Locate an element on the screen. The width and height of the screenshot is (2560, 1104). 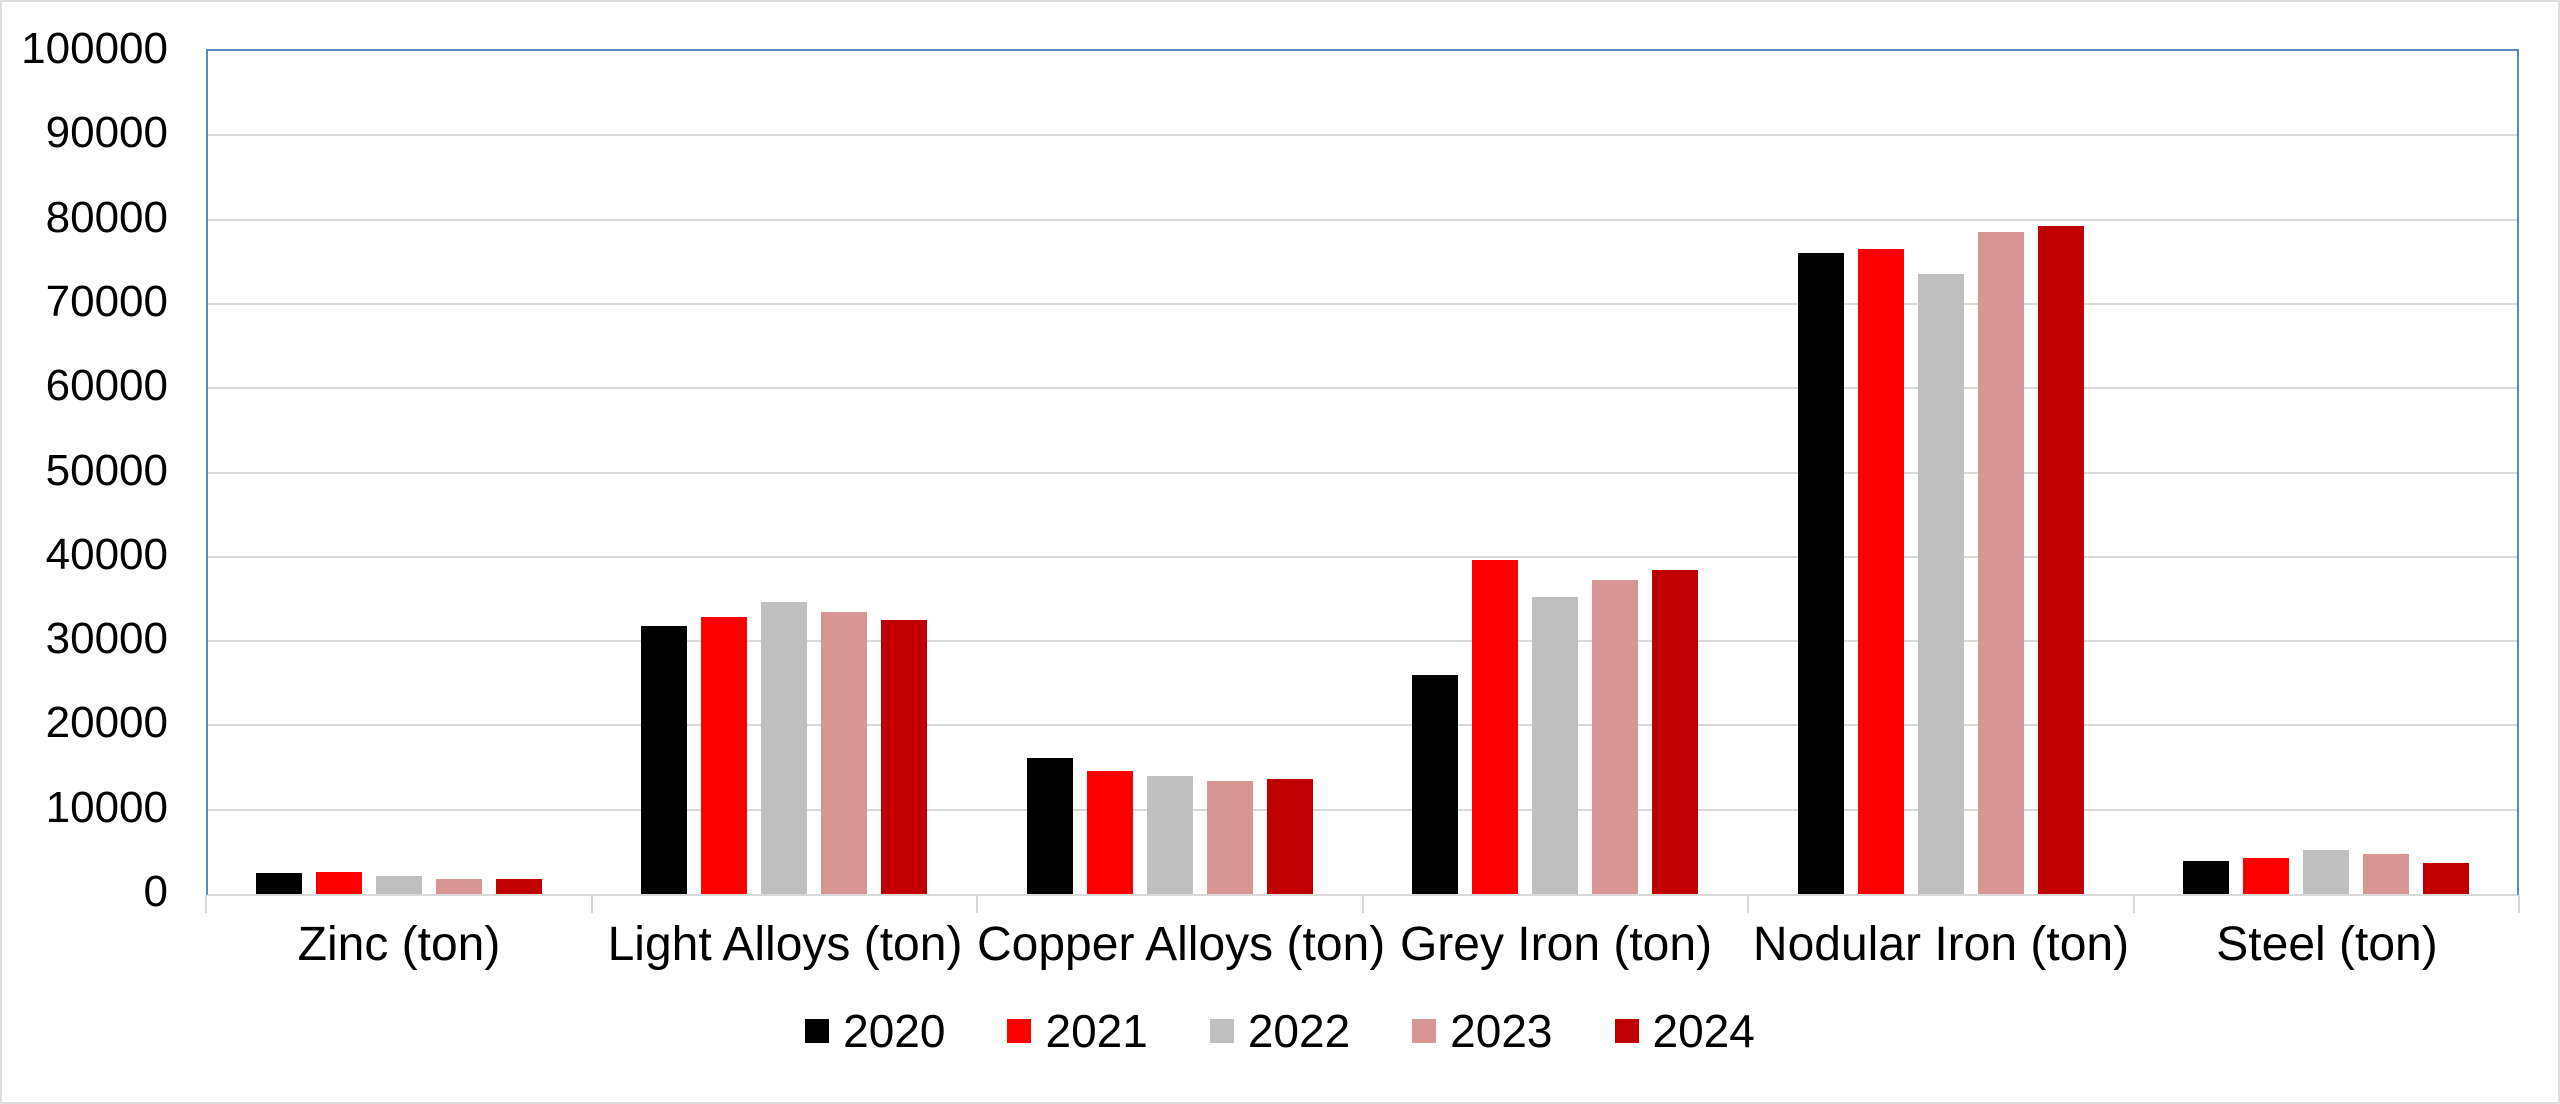
y-tick-label-70000: 70000 is located at coordinates (106, 301).